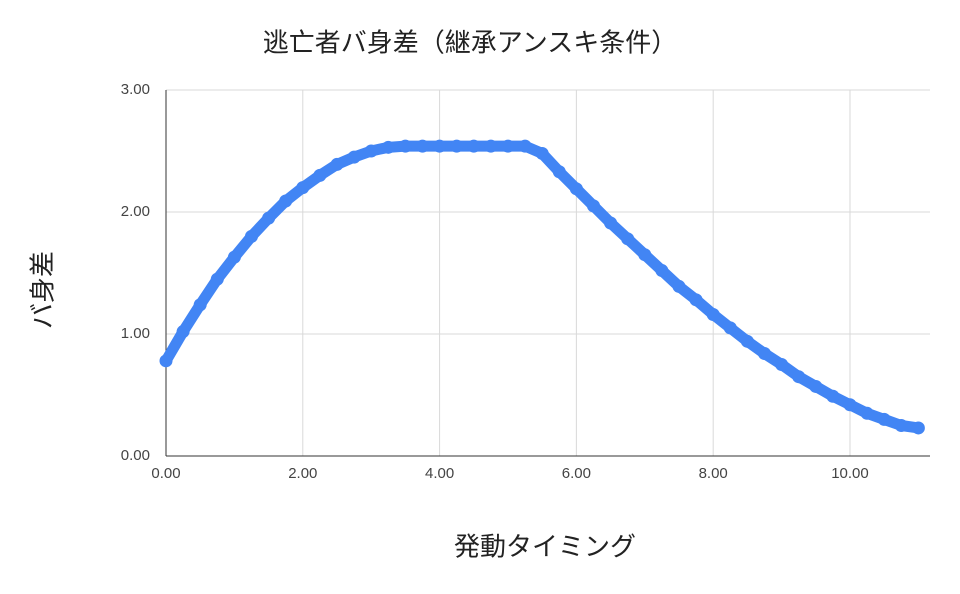  What do you see at coordinates (470, 44) in the screenshot?
I see `chart-title: 逃亡者バ身差（継承アンスキ条件）` at bounding box center [470, 44].